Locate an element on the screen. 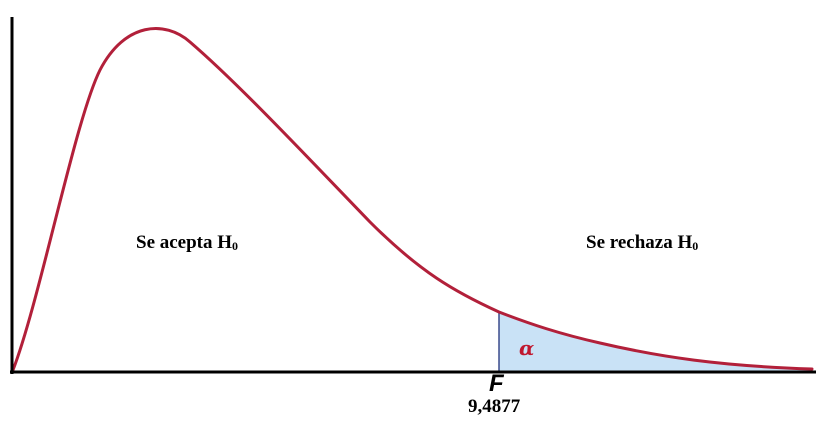 The image size is (816, 428). reject-region-subscript: 0 is located at coordinates (695, 246).